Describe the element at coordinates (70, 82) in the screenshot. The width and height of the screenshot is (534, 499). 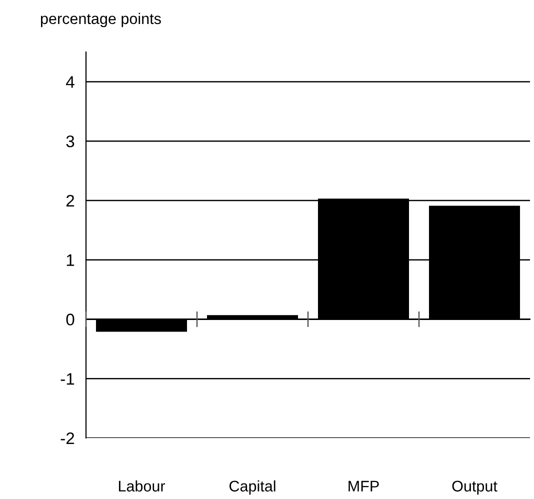
I see `y-tick-label: 4` at that location.